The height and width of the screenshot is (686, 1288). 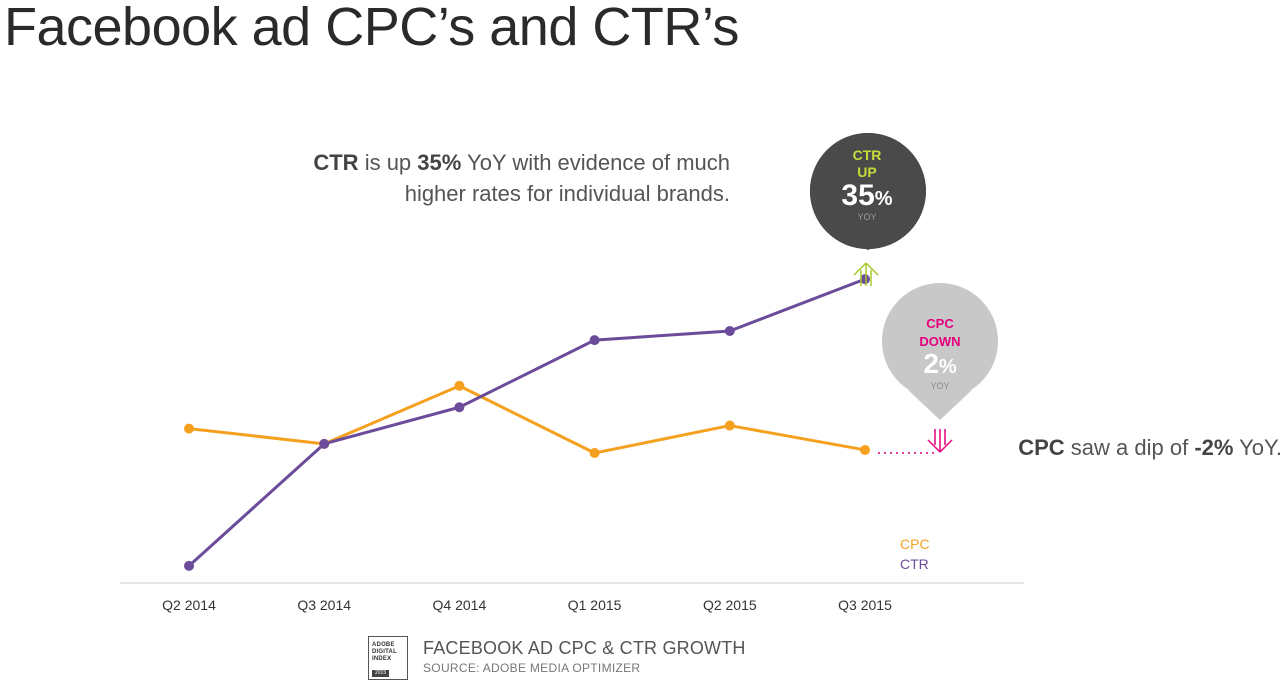 What do you see at coordinates (866, 217) in the screenshot?
I see `ctr-badge-sub: YOY` at bounding box center [866, 217].